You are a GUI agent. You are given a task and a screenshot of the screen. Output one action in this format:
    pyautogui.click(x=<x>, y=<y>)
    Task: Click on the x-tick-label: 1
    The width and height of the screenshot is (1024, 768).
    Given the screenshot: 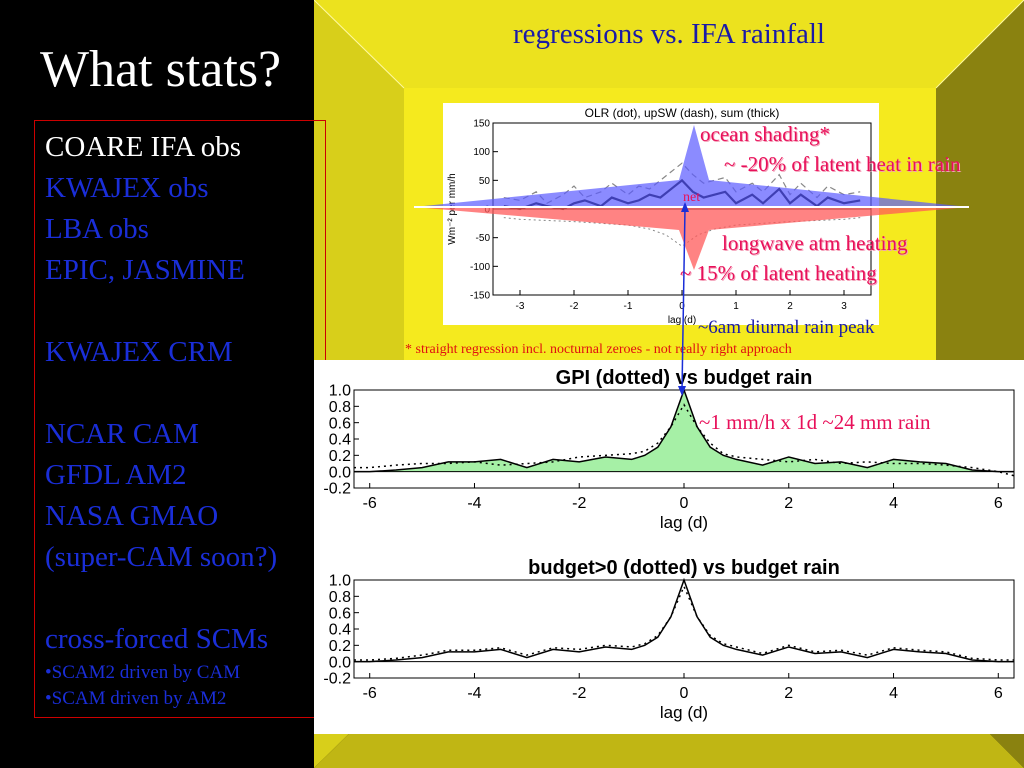 What is the action you would take?
    pyautogui.click(x=736, y=306)
    